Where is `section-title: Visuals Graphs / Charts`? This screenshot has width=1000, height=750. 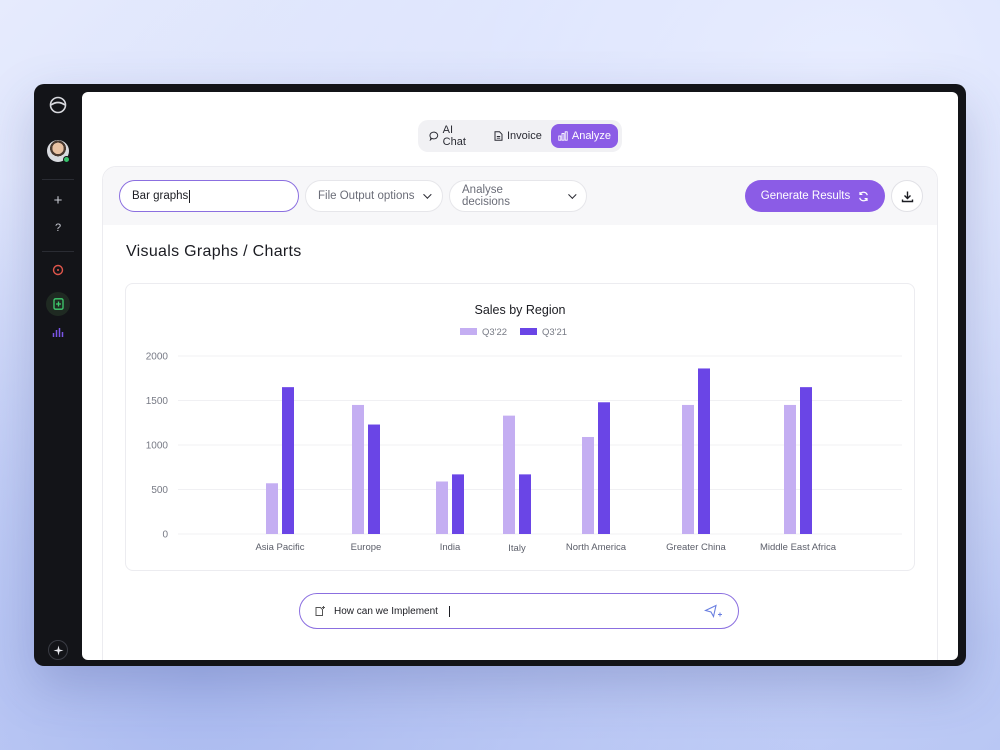 section-title: Visuals Graphs / Charts is located at coordinates (214, 251).